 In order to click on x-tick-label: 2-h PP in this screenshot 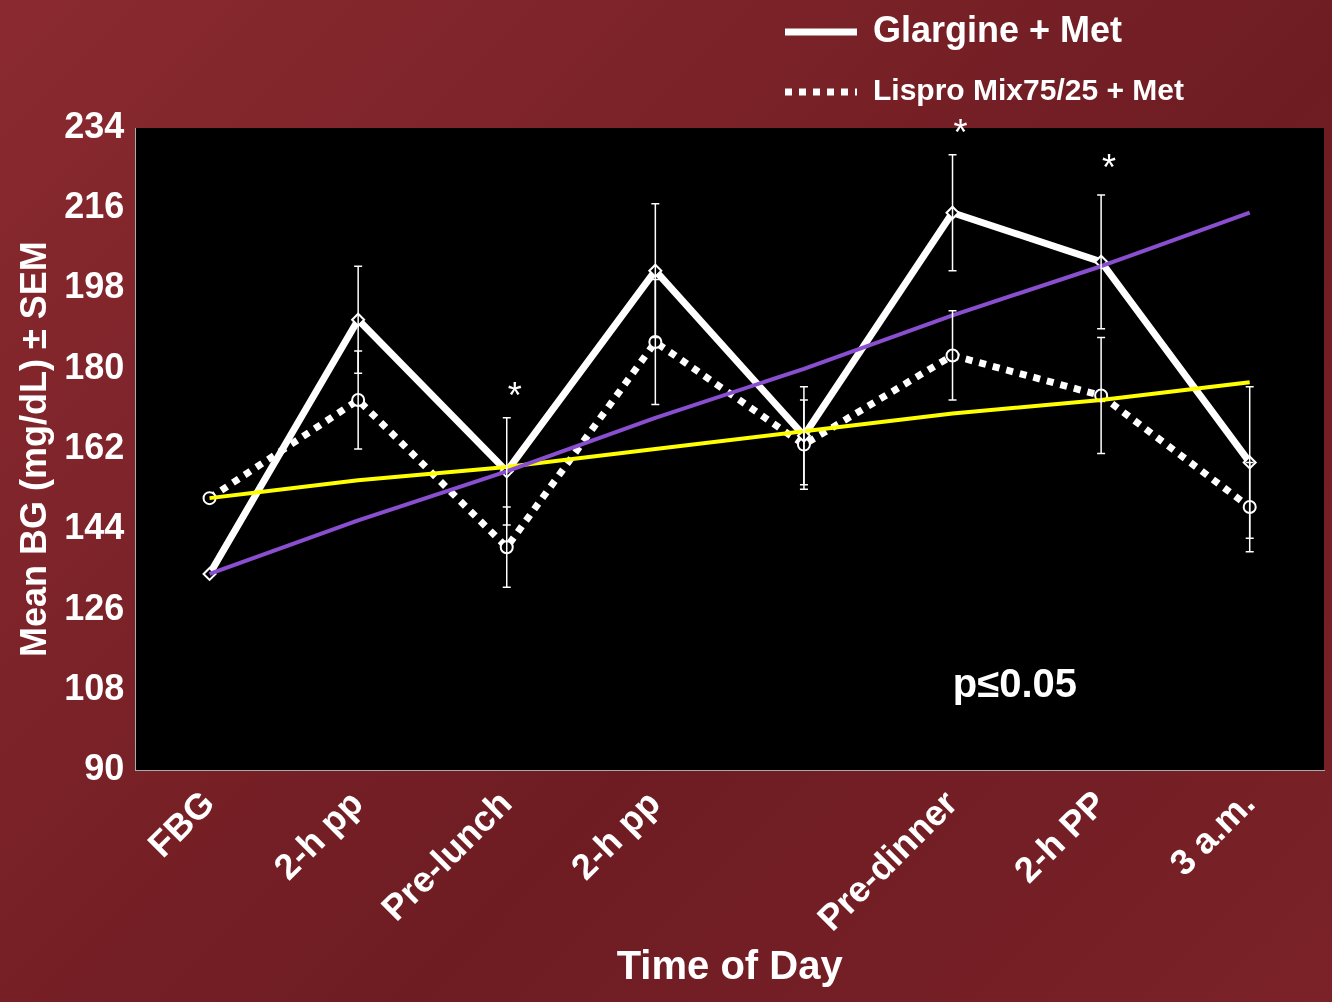, I will do `click(1059, 836)`.